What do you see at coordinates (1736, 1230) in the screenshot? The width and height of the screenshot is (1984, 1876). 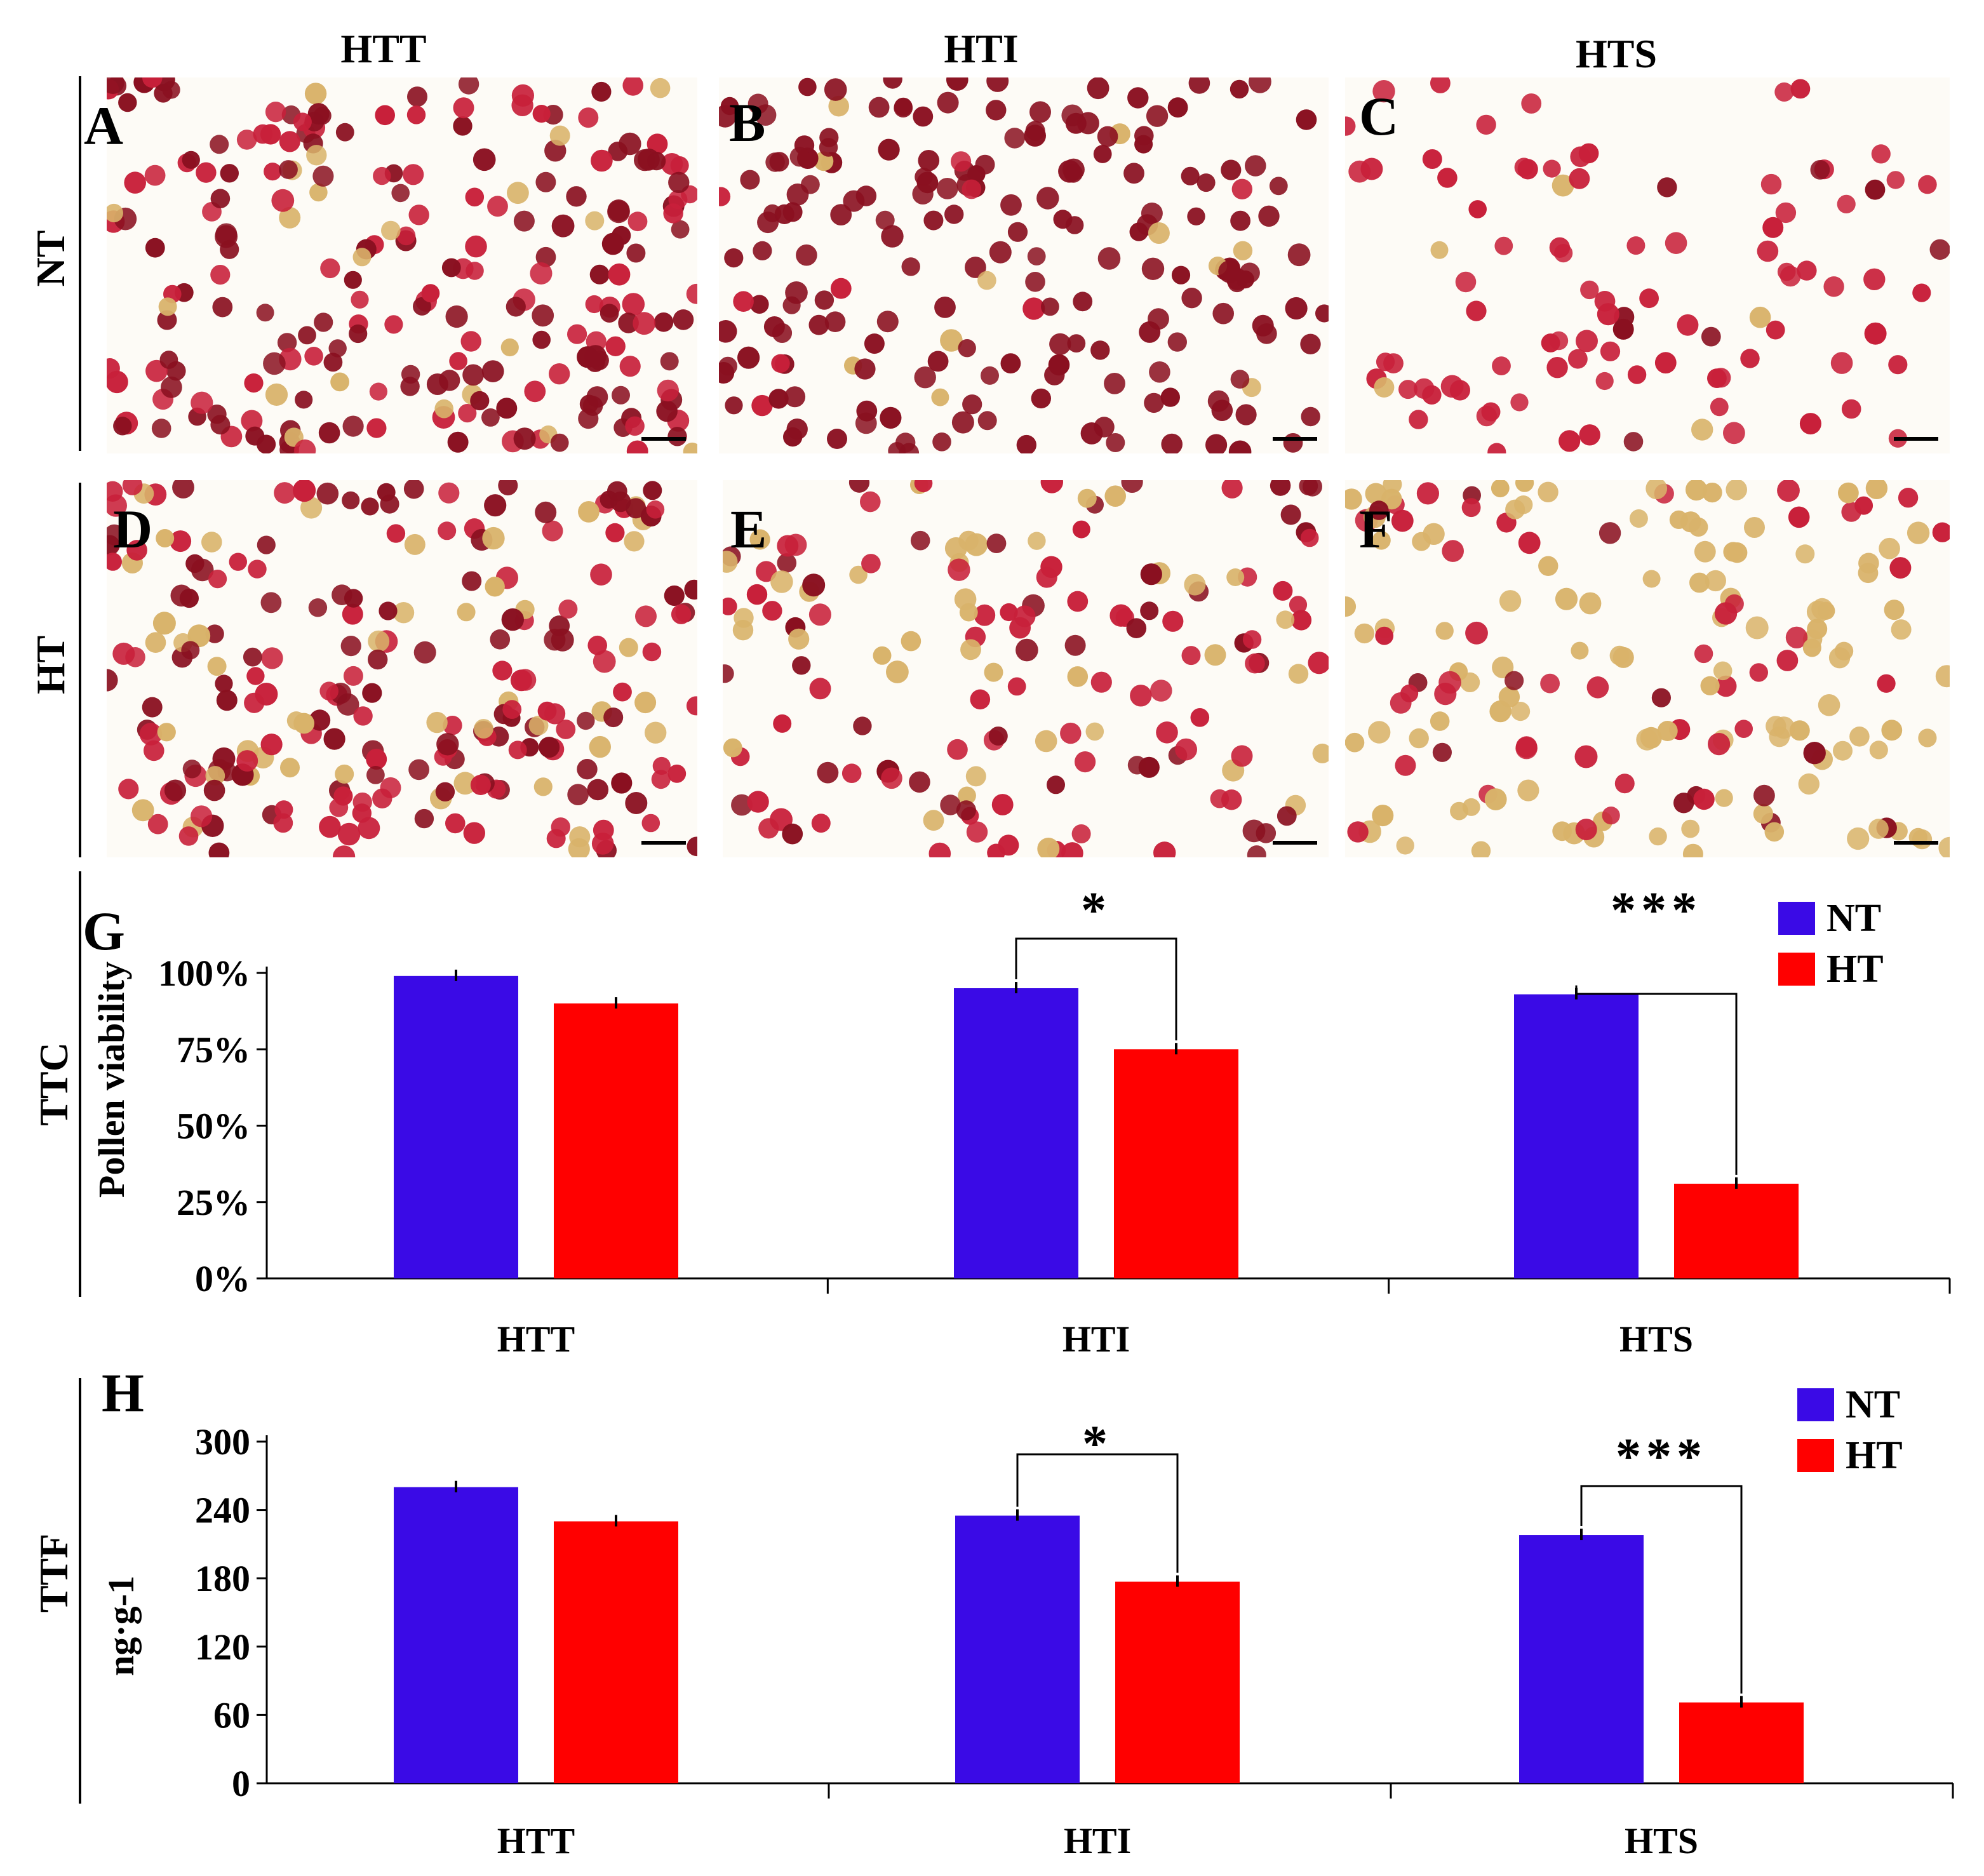 I see `bar-ht-hts` at bounding box center [1736, 1230].